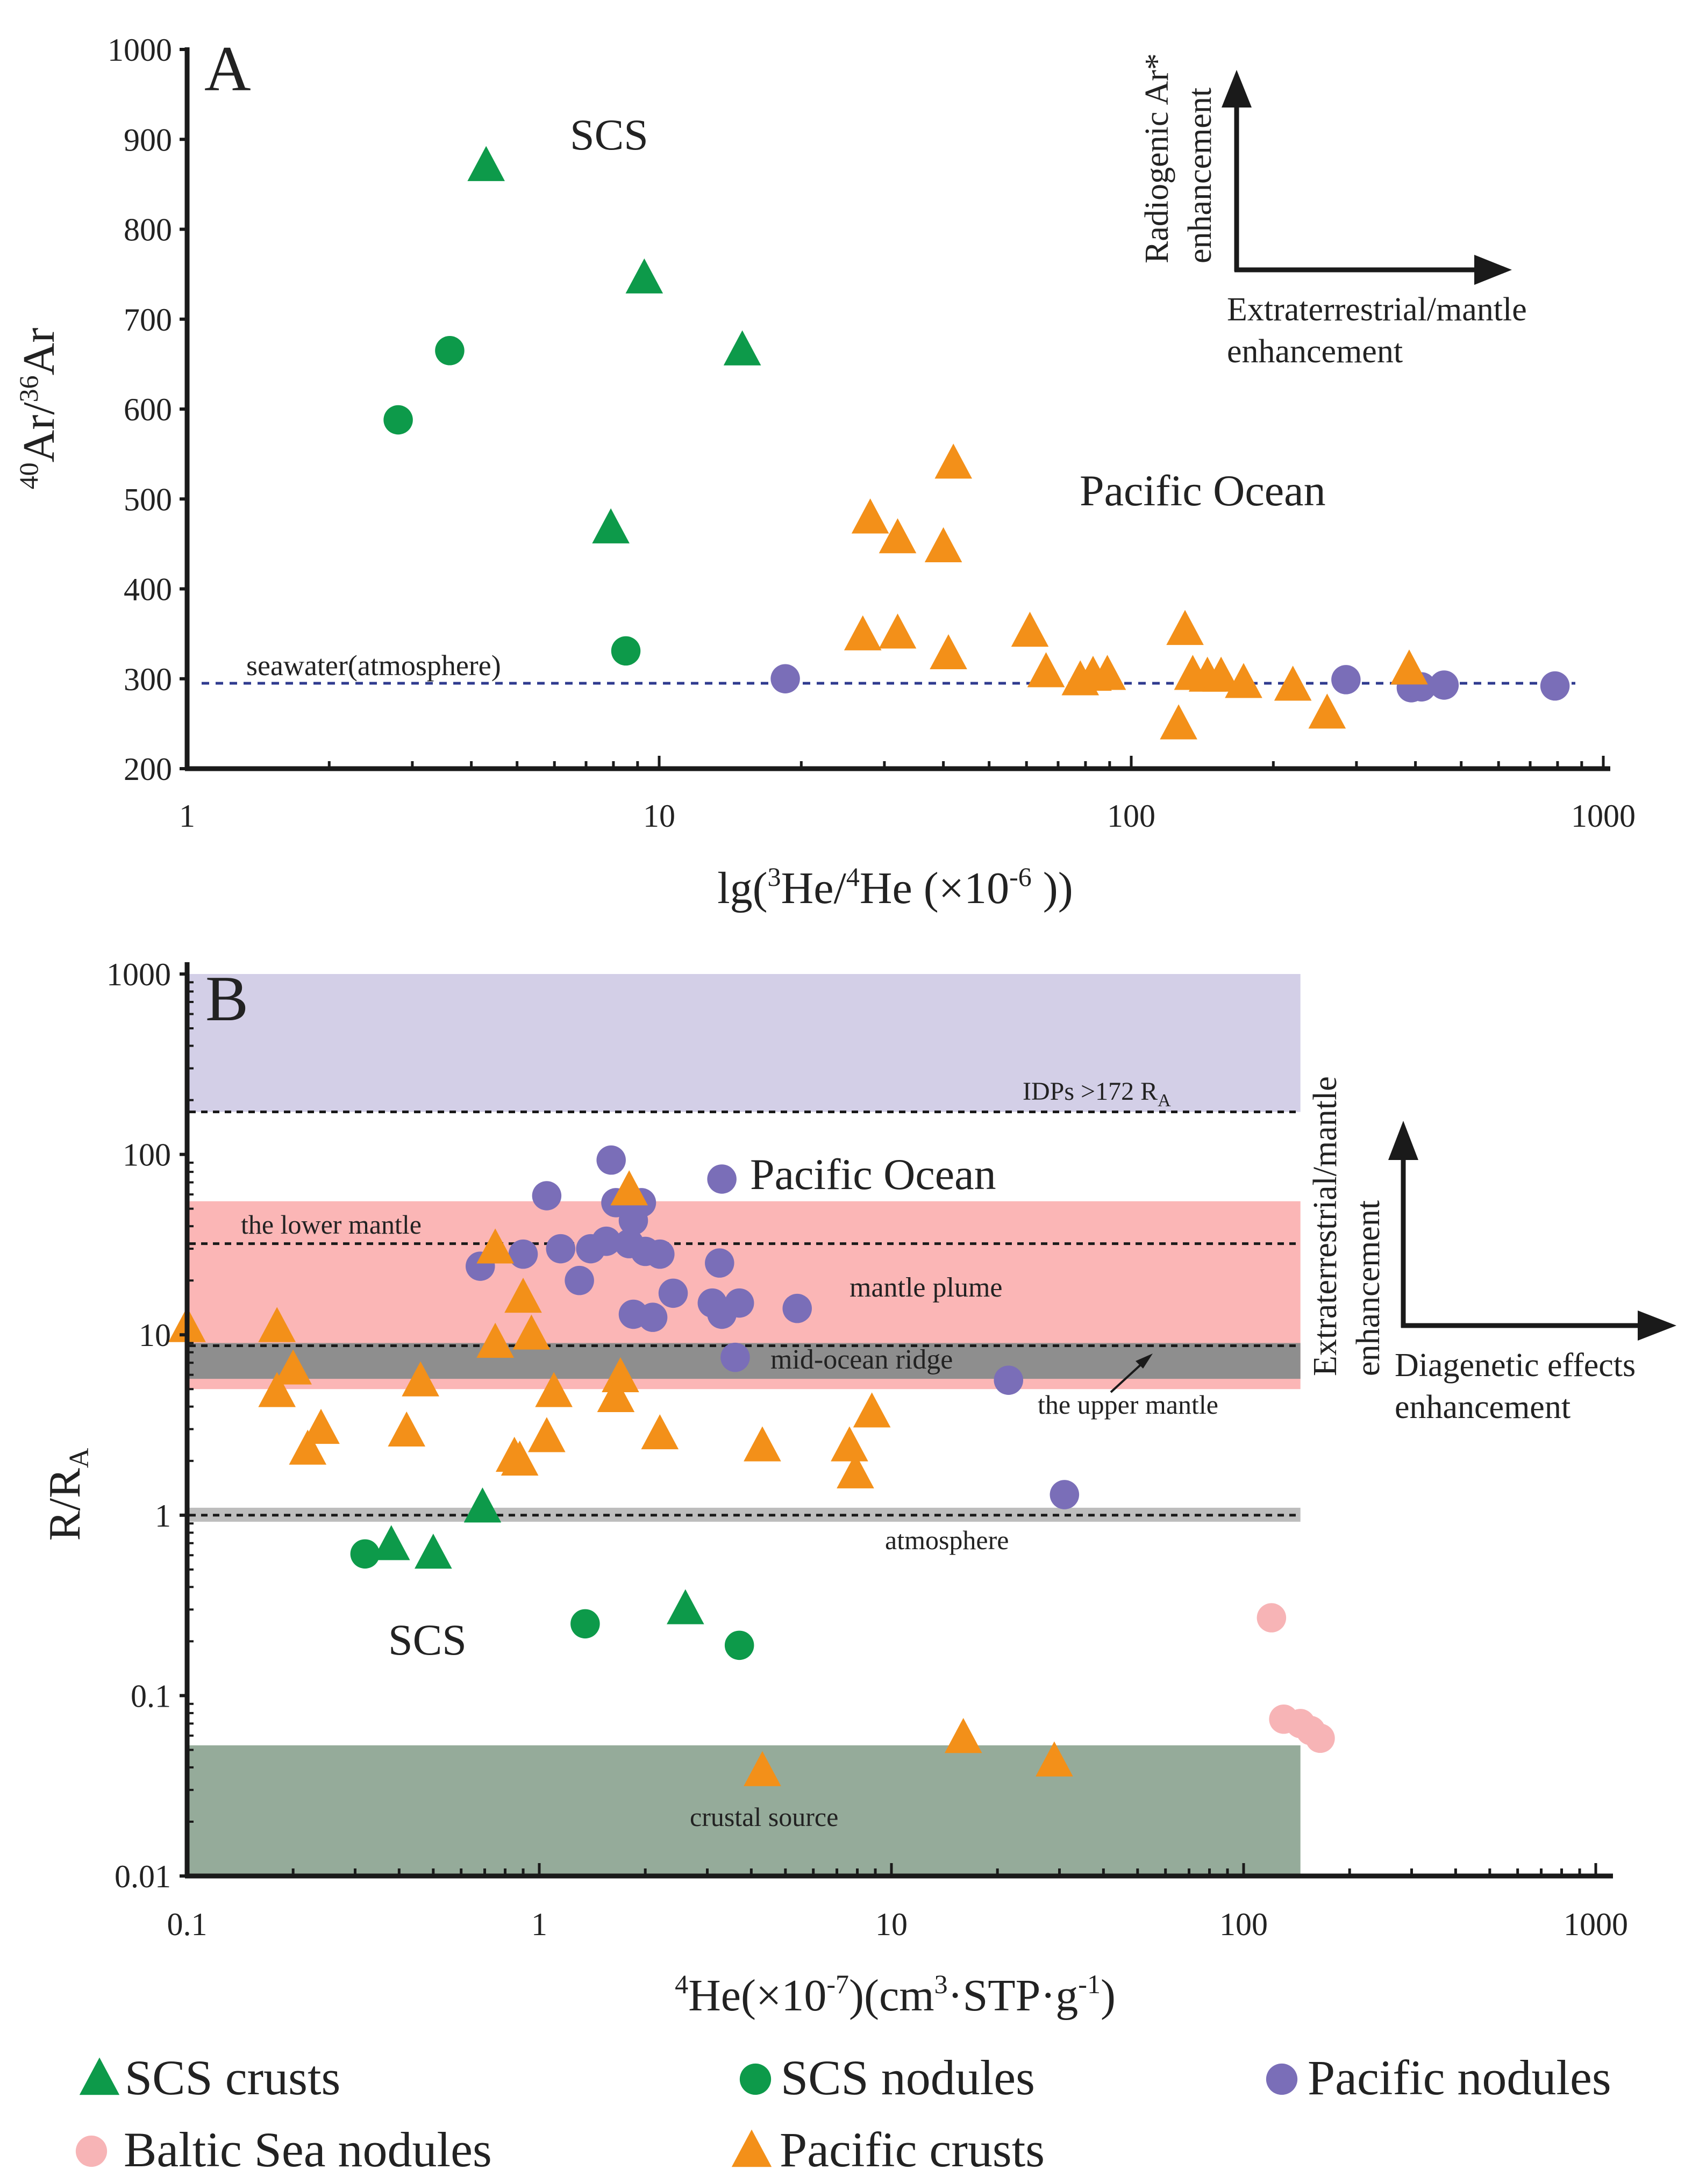 The image size is (1699, 2184). What do you see at coordinates (1127, 1376) in the screenshot?
I see `panel-b-upper-mantle-pointer` at bounding box center [1127, 1376].